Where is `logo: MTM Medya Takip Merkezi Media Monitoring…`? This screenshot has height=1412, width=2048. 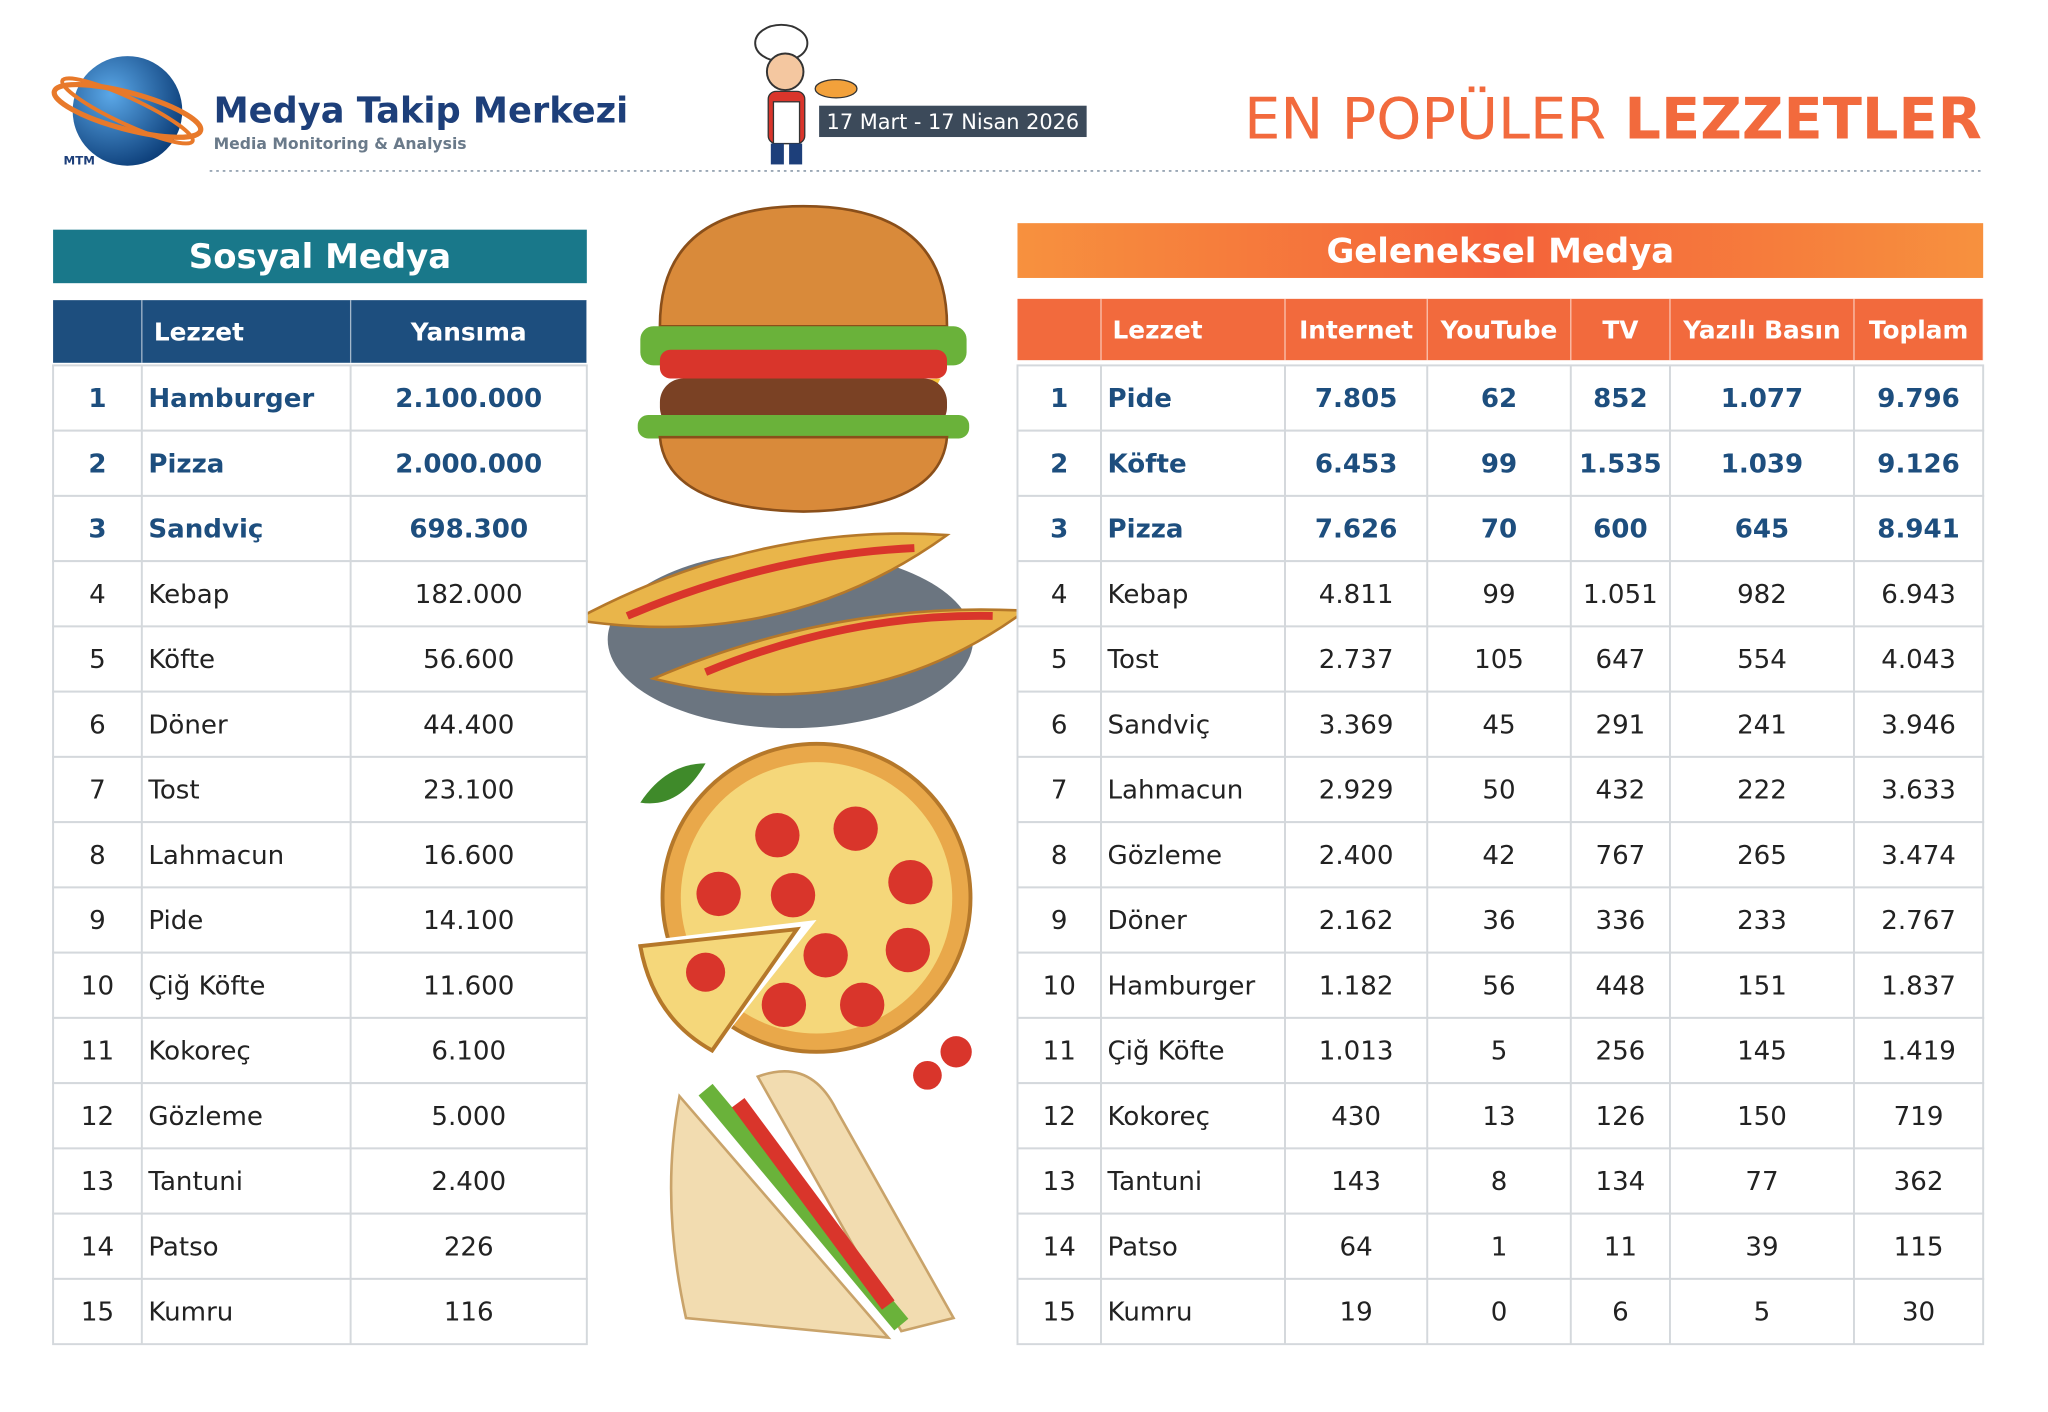 logo: MTM Medya Takip Merkezi Media Monitoring… is located at coordinates (340, 111).